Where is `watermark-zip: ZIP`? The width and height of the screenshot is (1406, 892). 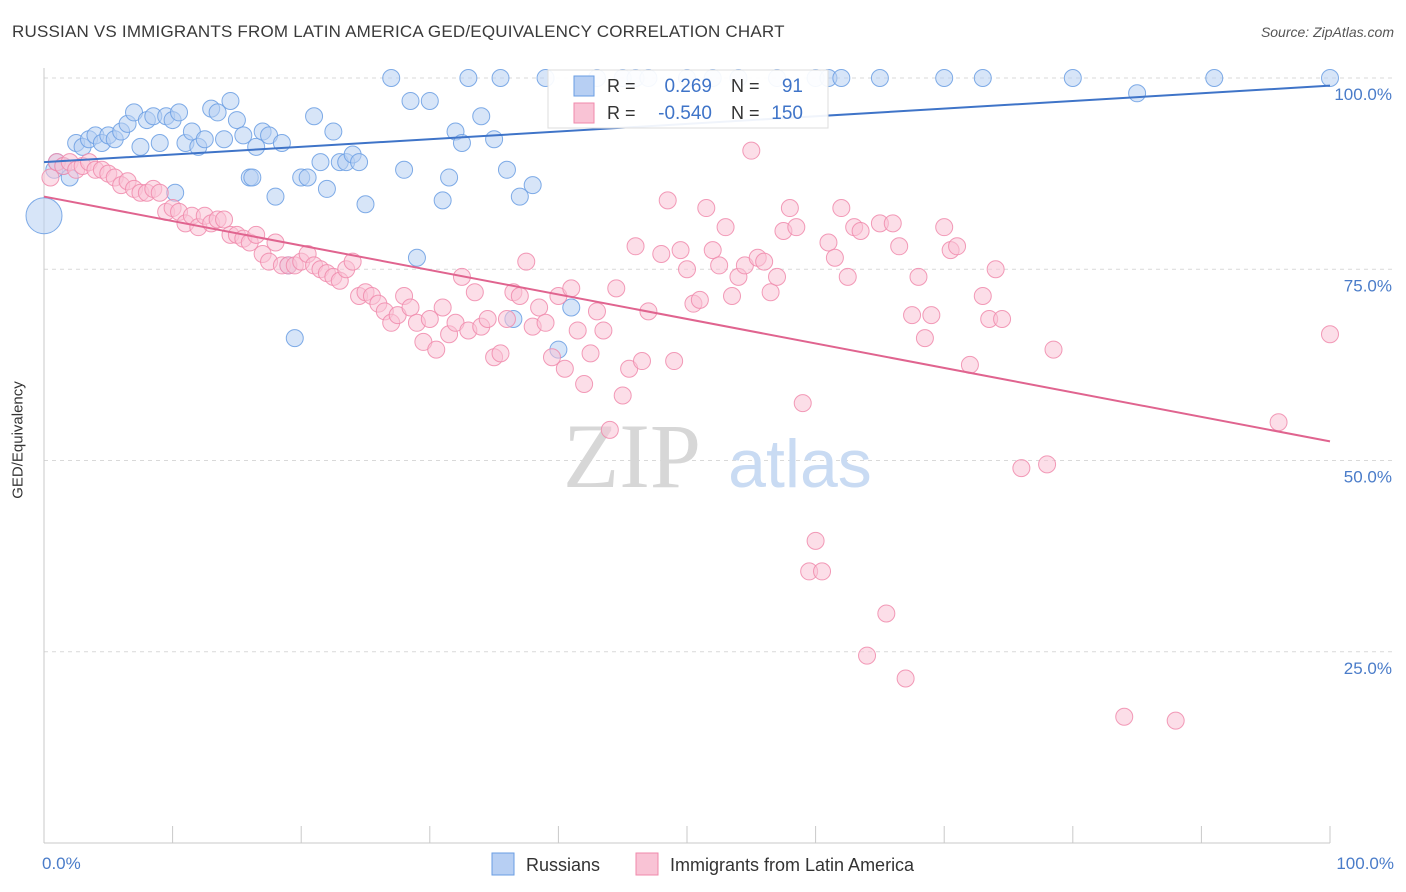 watermark-zip: ZIP is located at coordinates (632, 456).